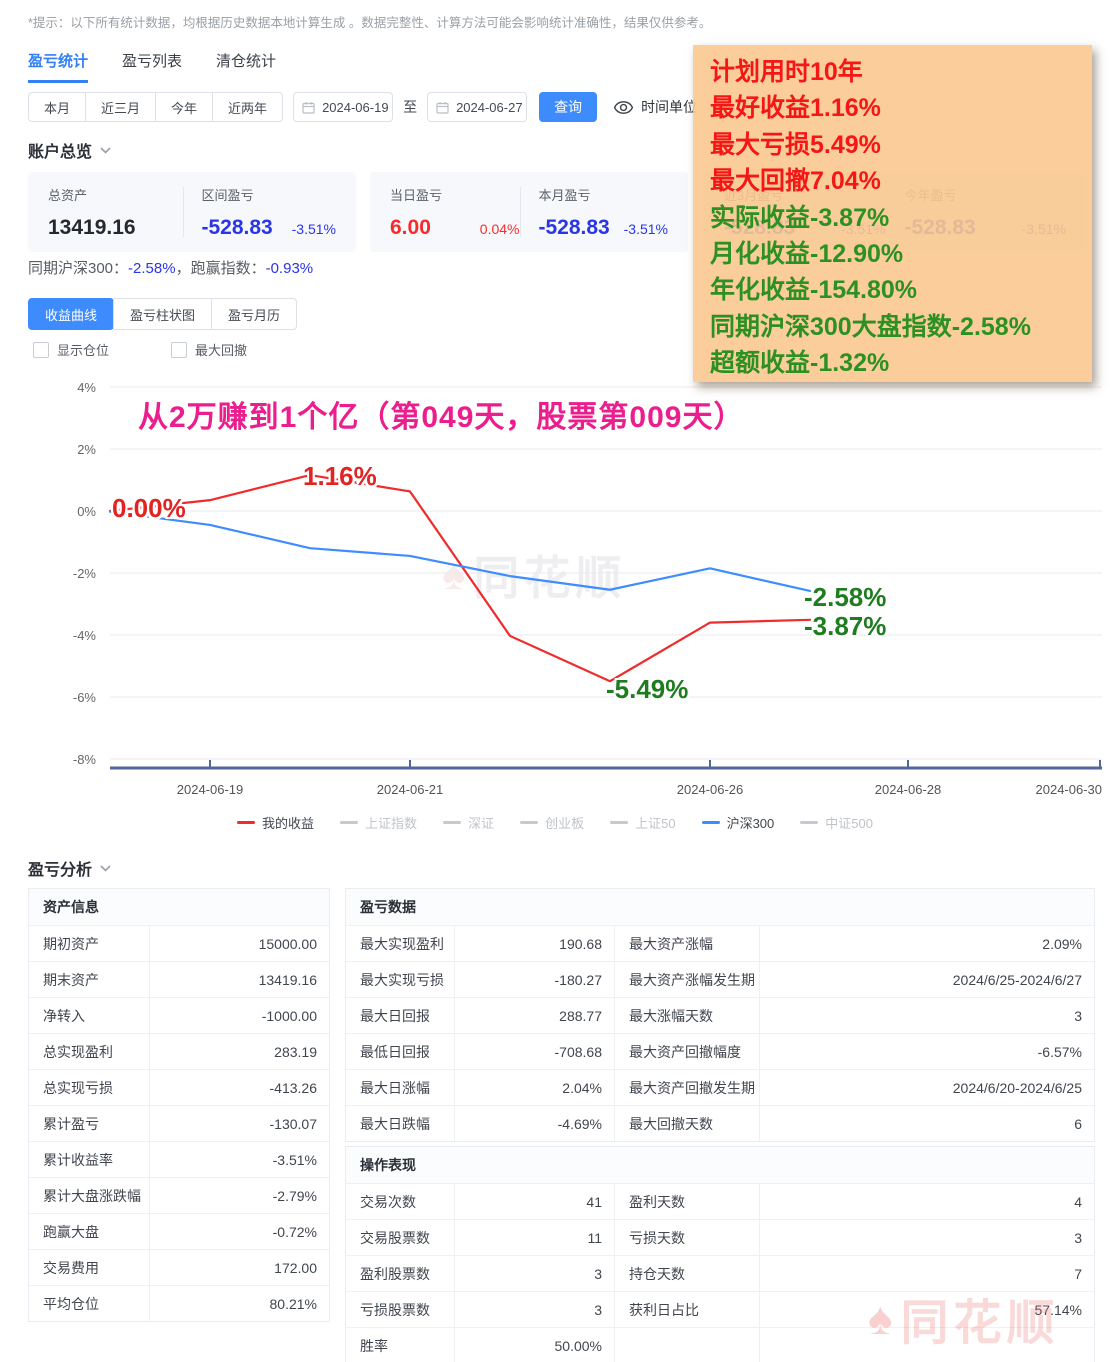 Image resolution: width=1110 pixels, height=1362 pixels. What do you see at coordinates (552, 822) in the screenshot?
I see `legend-item: 创业板` at bounding box center [552, 822].